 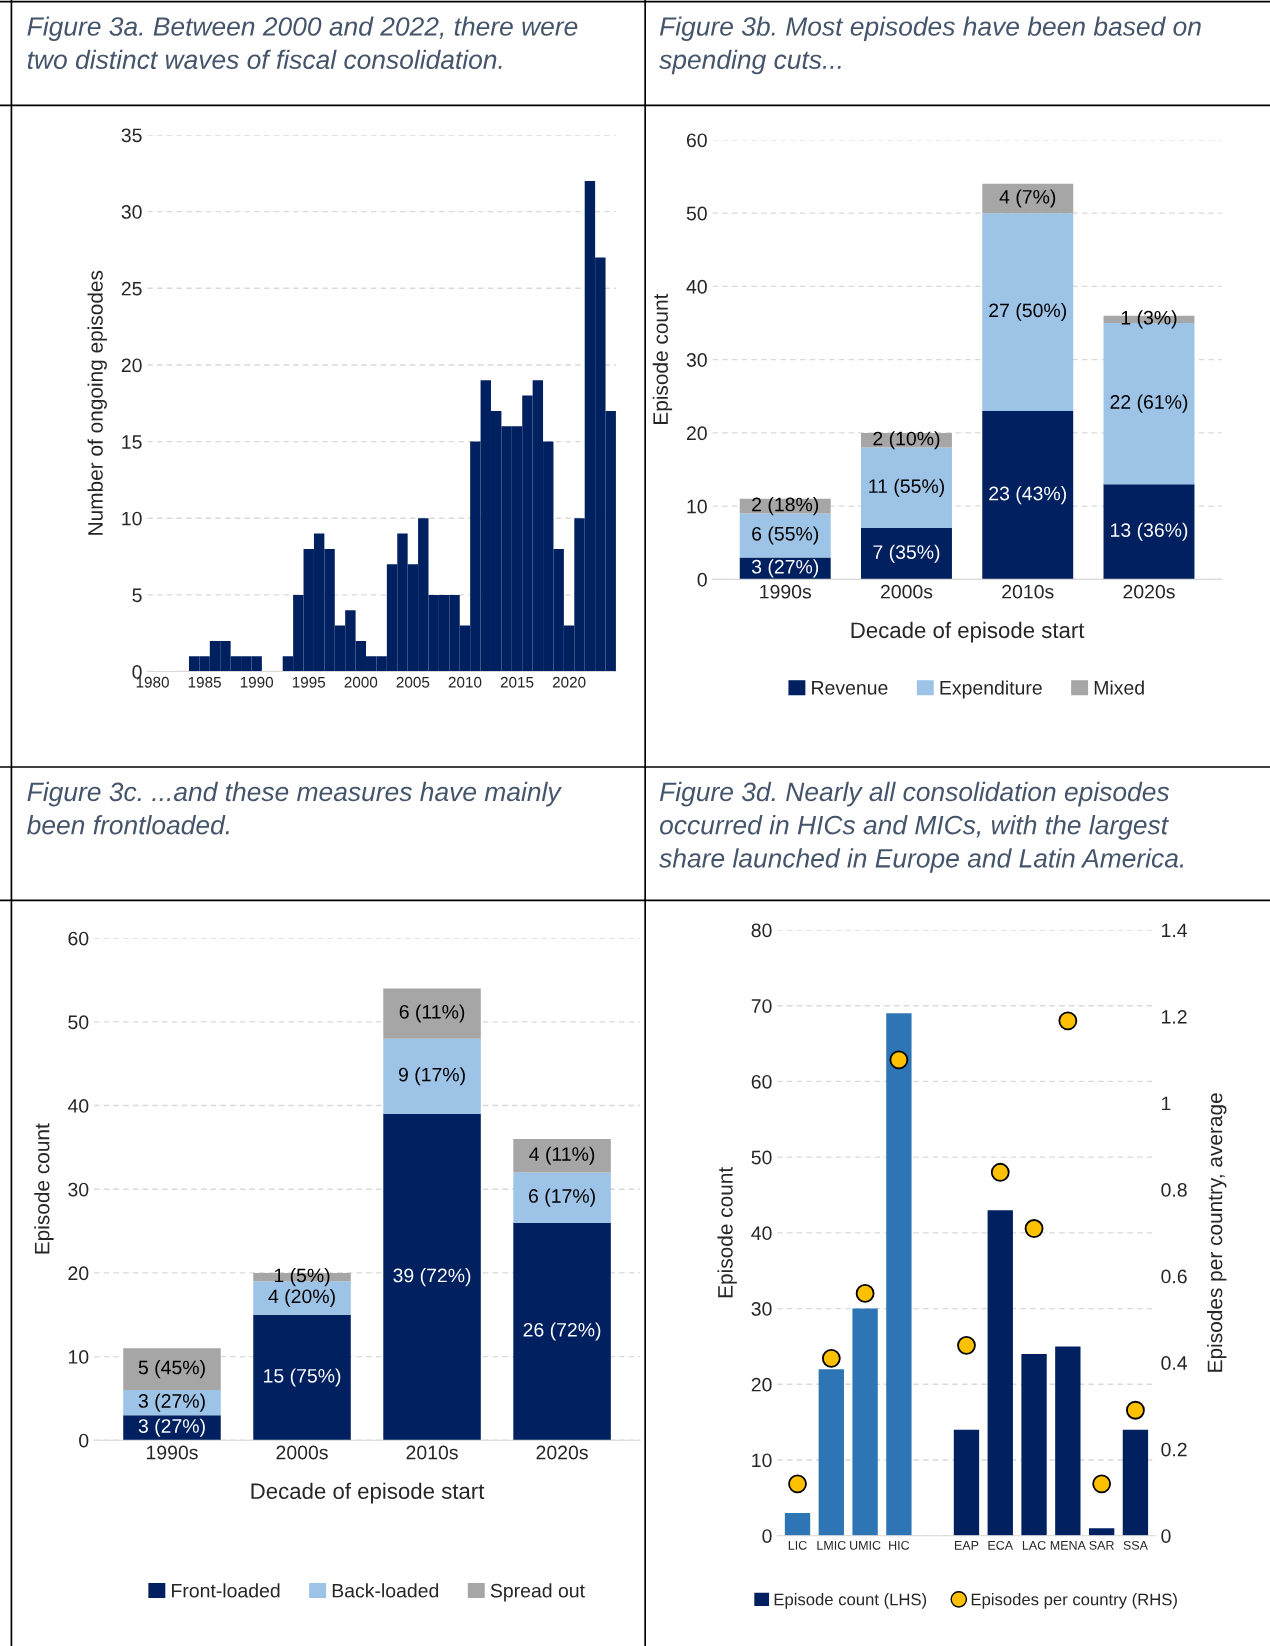 I want to click on chart-title: Figure 3a. Between 2000 and 2022, there were two distinct waves of fiscal consolidation., so click(x=302, y=43).